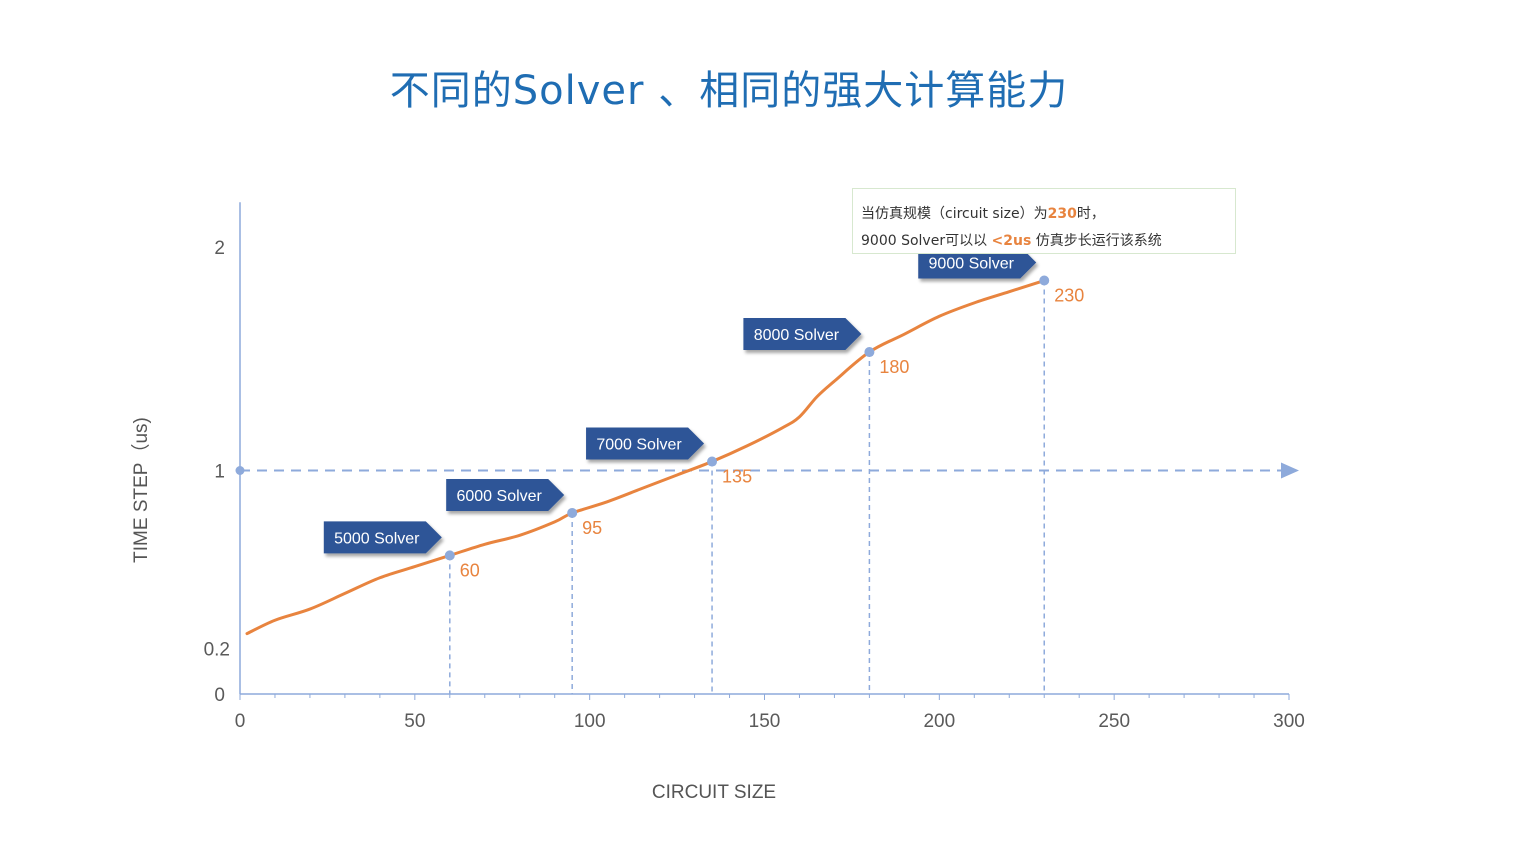  I want to click on data-point-label: 95, so click(592, 528).